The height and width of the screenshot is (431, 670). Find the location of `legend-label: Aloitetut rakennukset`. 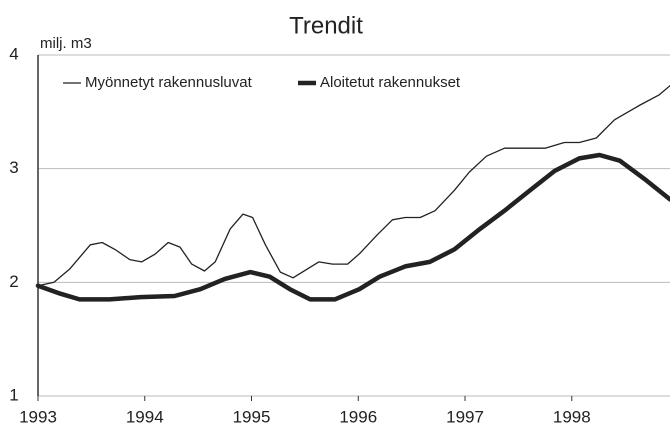

legend-label: Aloitetut rakennukset is located at coordinates (390, 82).